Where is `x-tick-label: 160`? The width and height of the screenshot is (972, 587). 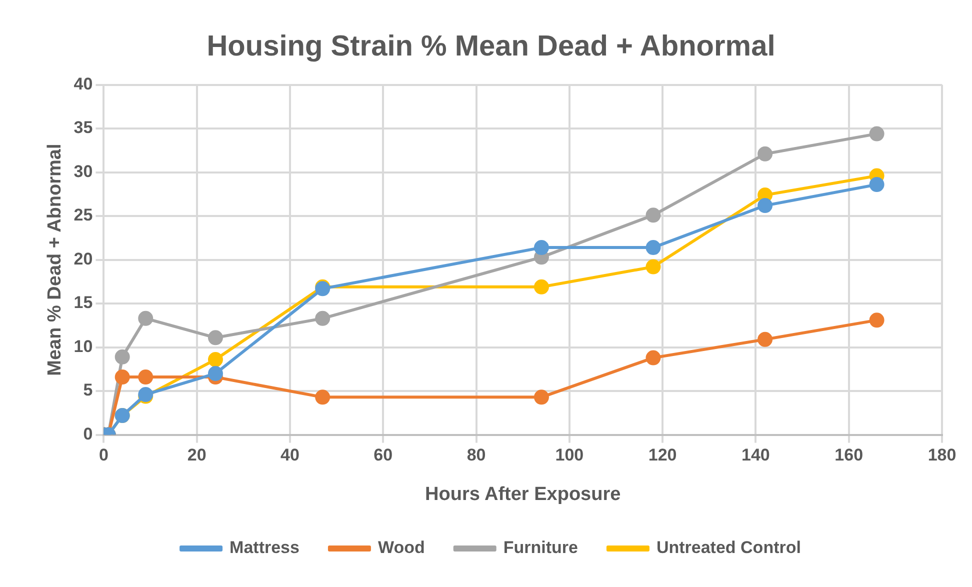 x-tick-label: 160 is located at coordinates (849, 455).